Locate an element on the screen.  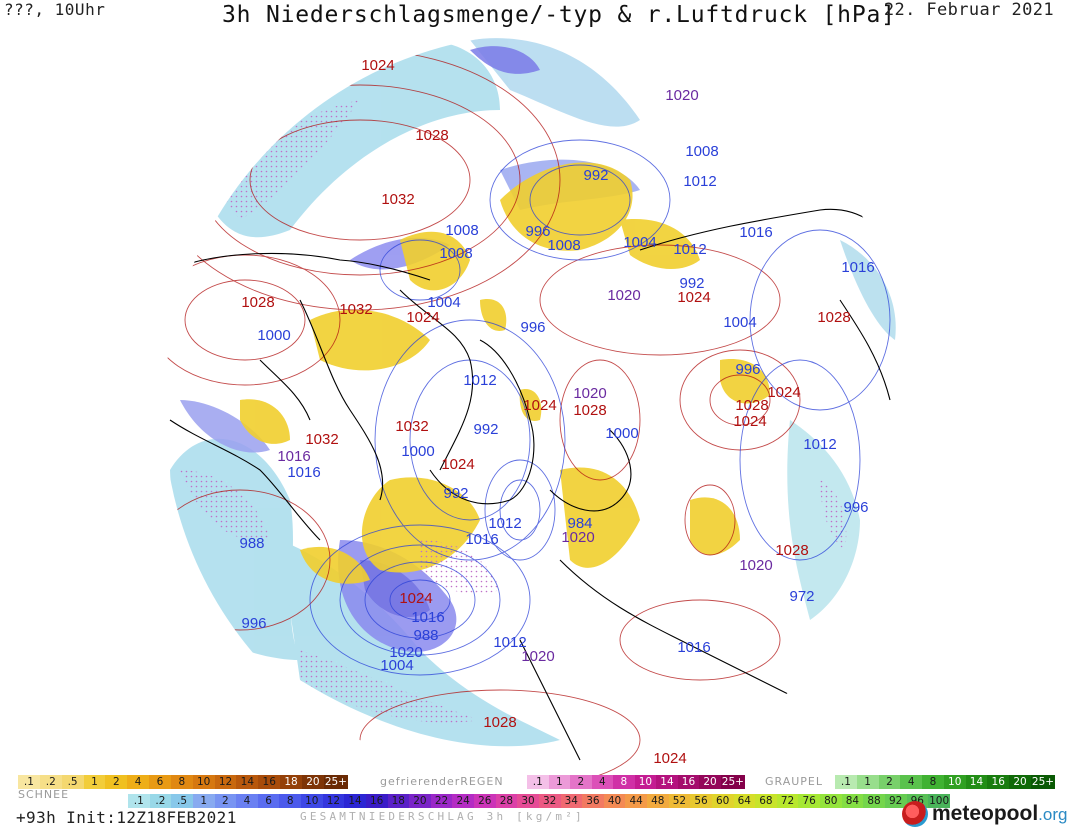
legend-swatch: 34 is located at coordinates (571, 801).